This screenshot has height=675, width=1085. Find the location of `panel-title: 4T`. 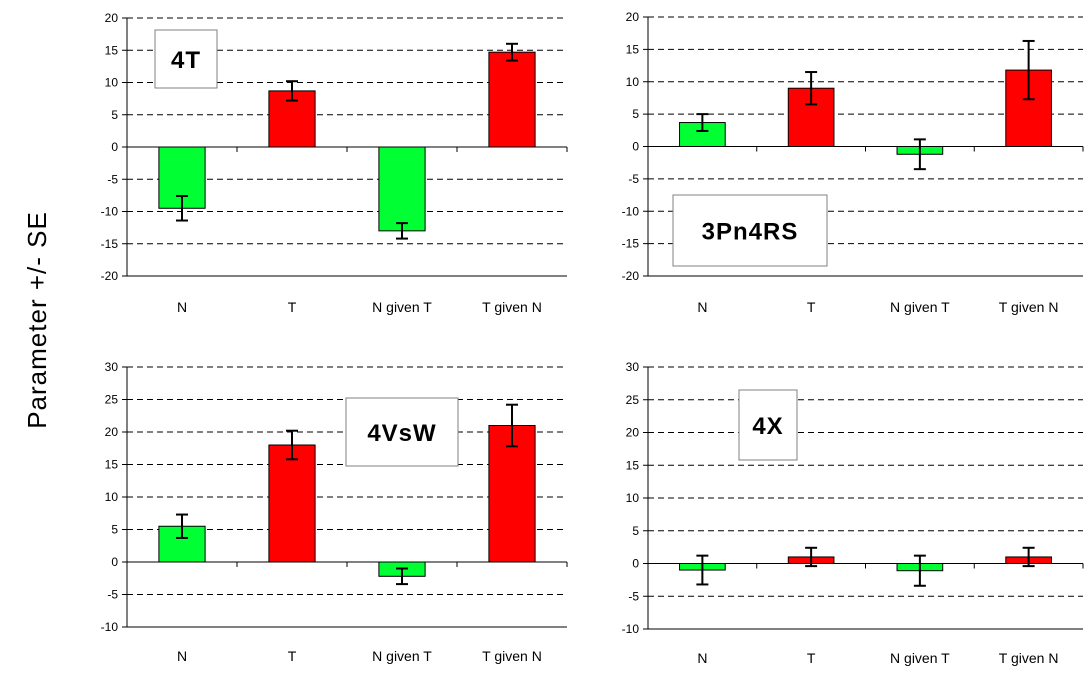

panel-title: 4T is located at coordinates (186, 60).